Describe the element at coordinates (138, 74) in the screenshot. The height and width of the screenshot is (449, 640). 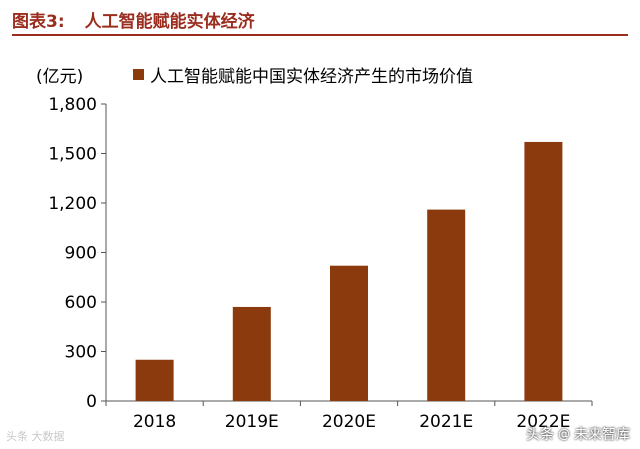
I see `legend-swatch` at that location.